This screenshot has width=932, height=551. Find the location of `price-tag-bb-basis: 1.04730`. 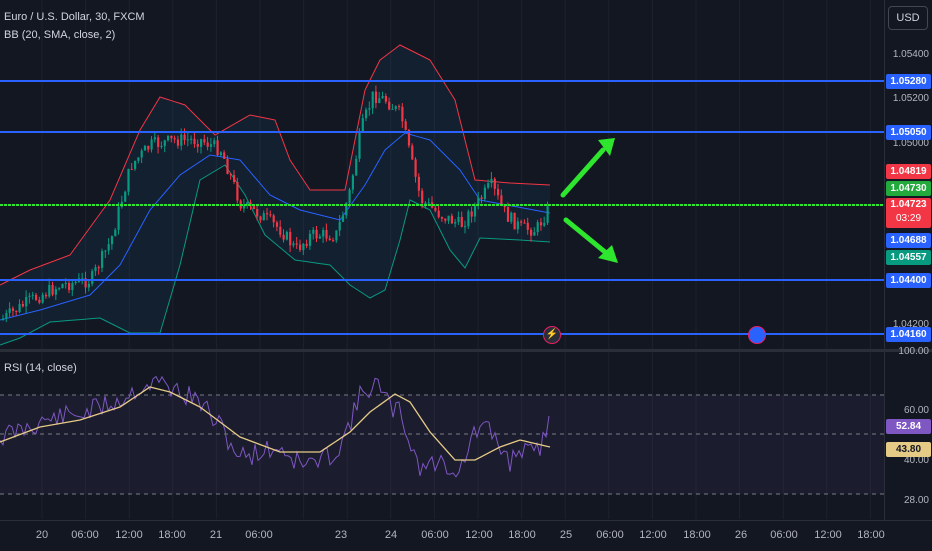

price-tag-bb-basis: 1.04730 is located at coordinates (908, 188).